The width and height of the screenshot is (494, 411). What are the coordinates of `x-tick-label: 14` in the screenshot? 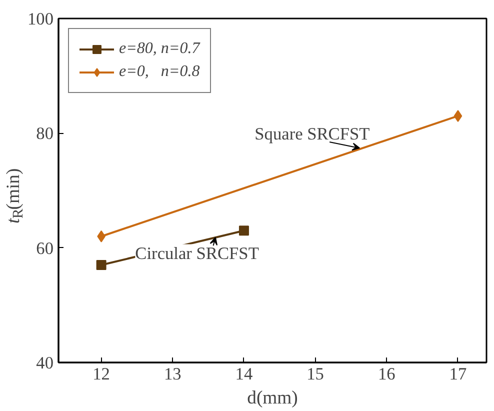 It's located at (244, 374).